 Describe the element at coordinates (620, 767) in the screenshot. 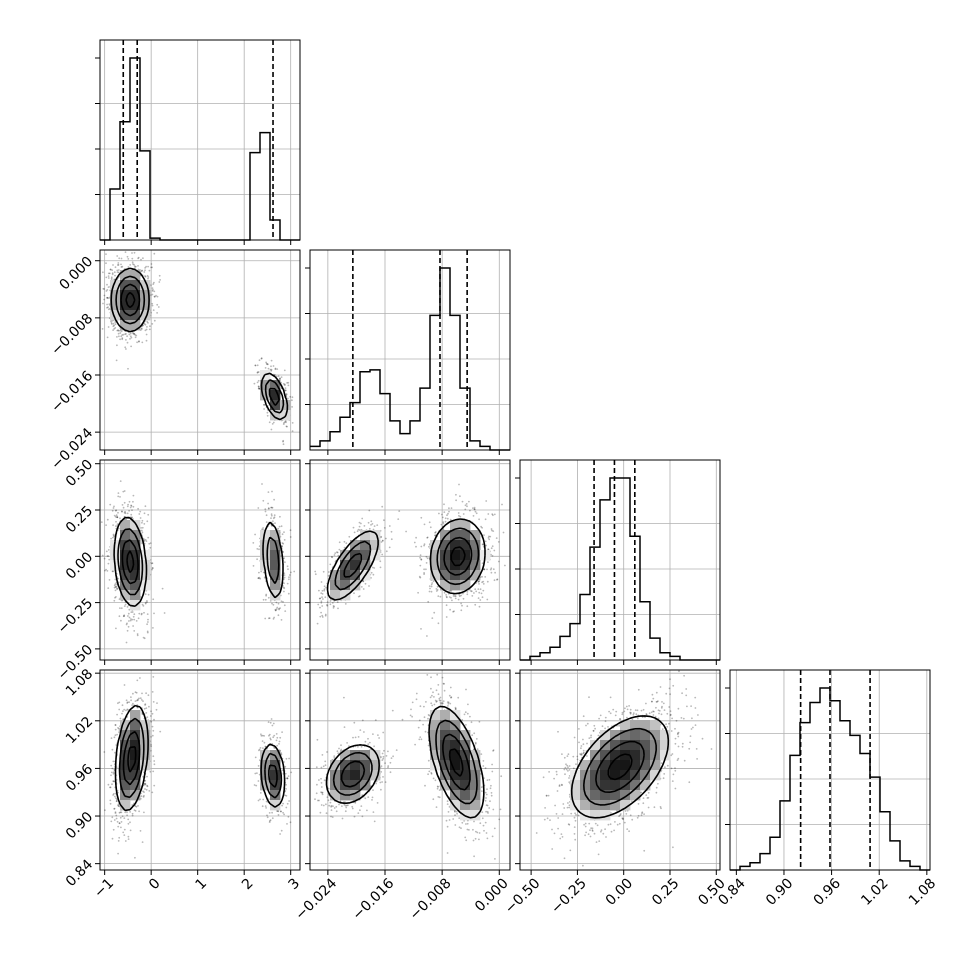

I see `contour-line` at that location.